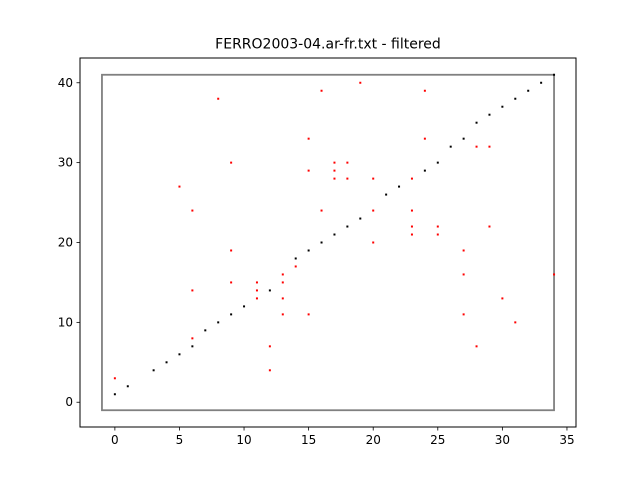 Image resolution: width=640 pixels, height=480 pixels. I want to click on chart-title: FERRO2003-04.ar-fr.txt - filtered, so click(328, 45).